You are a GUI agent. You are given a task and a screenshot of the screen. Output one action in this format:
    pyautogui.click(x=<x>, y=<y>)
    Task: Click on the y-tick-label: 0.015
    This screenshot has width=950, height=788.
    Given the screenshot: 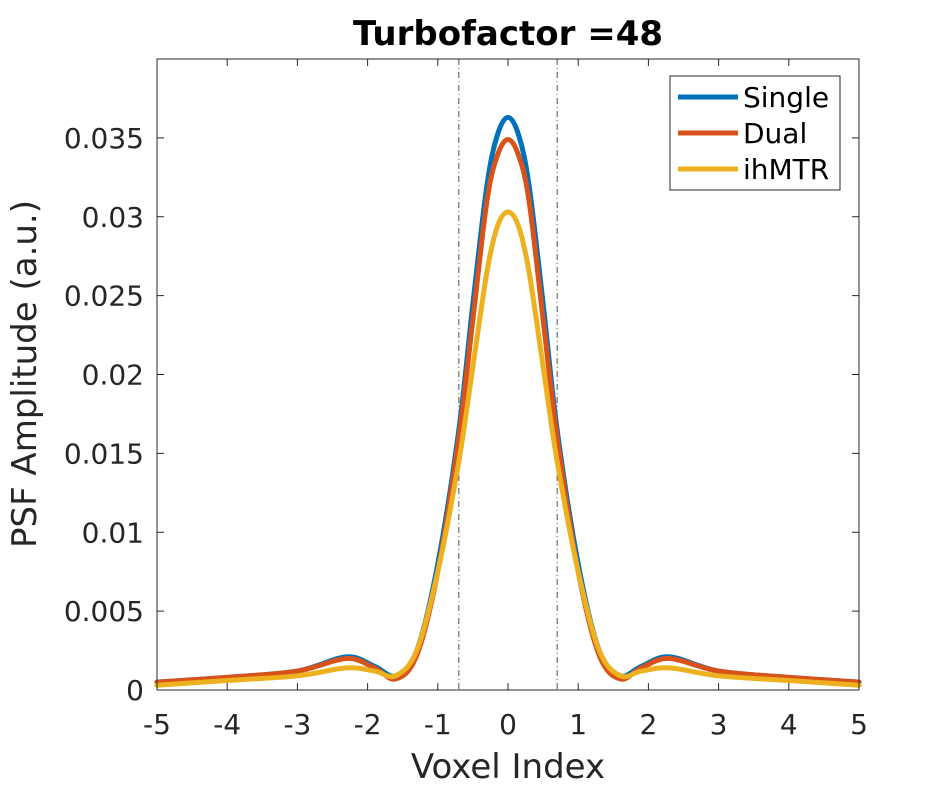 What is the action you would take?
    pyautogui.click(x=104, y=453)
    